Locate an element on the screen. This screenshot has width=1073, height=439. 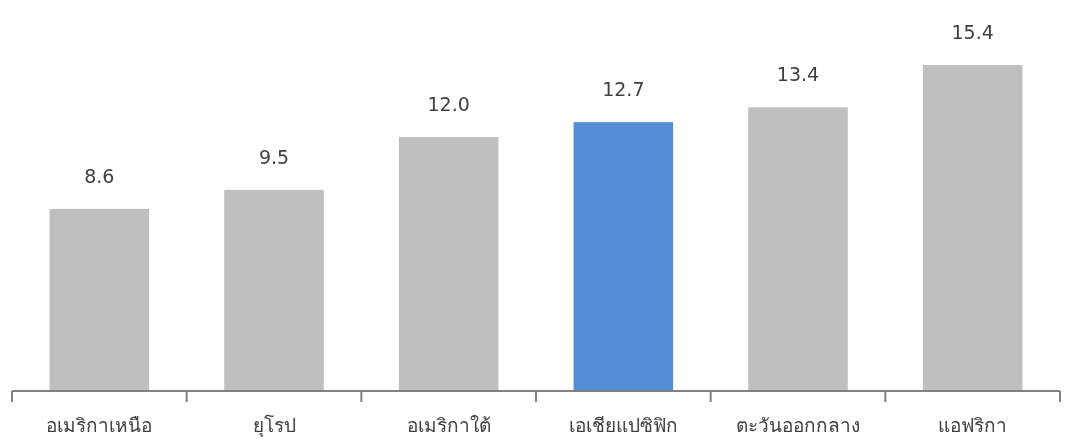
x-tick-label: ยุโรป is located at coordinates (274, 426).